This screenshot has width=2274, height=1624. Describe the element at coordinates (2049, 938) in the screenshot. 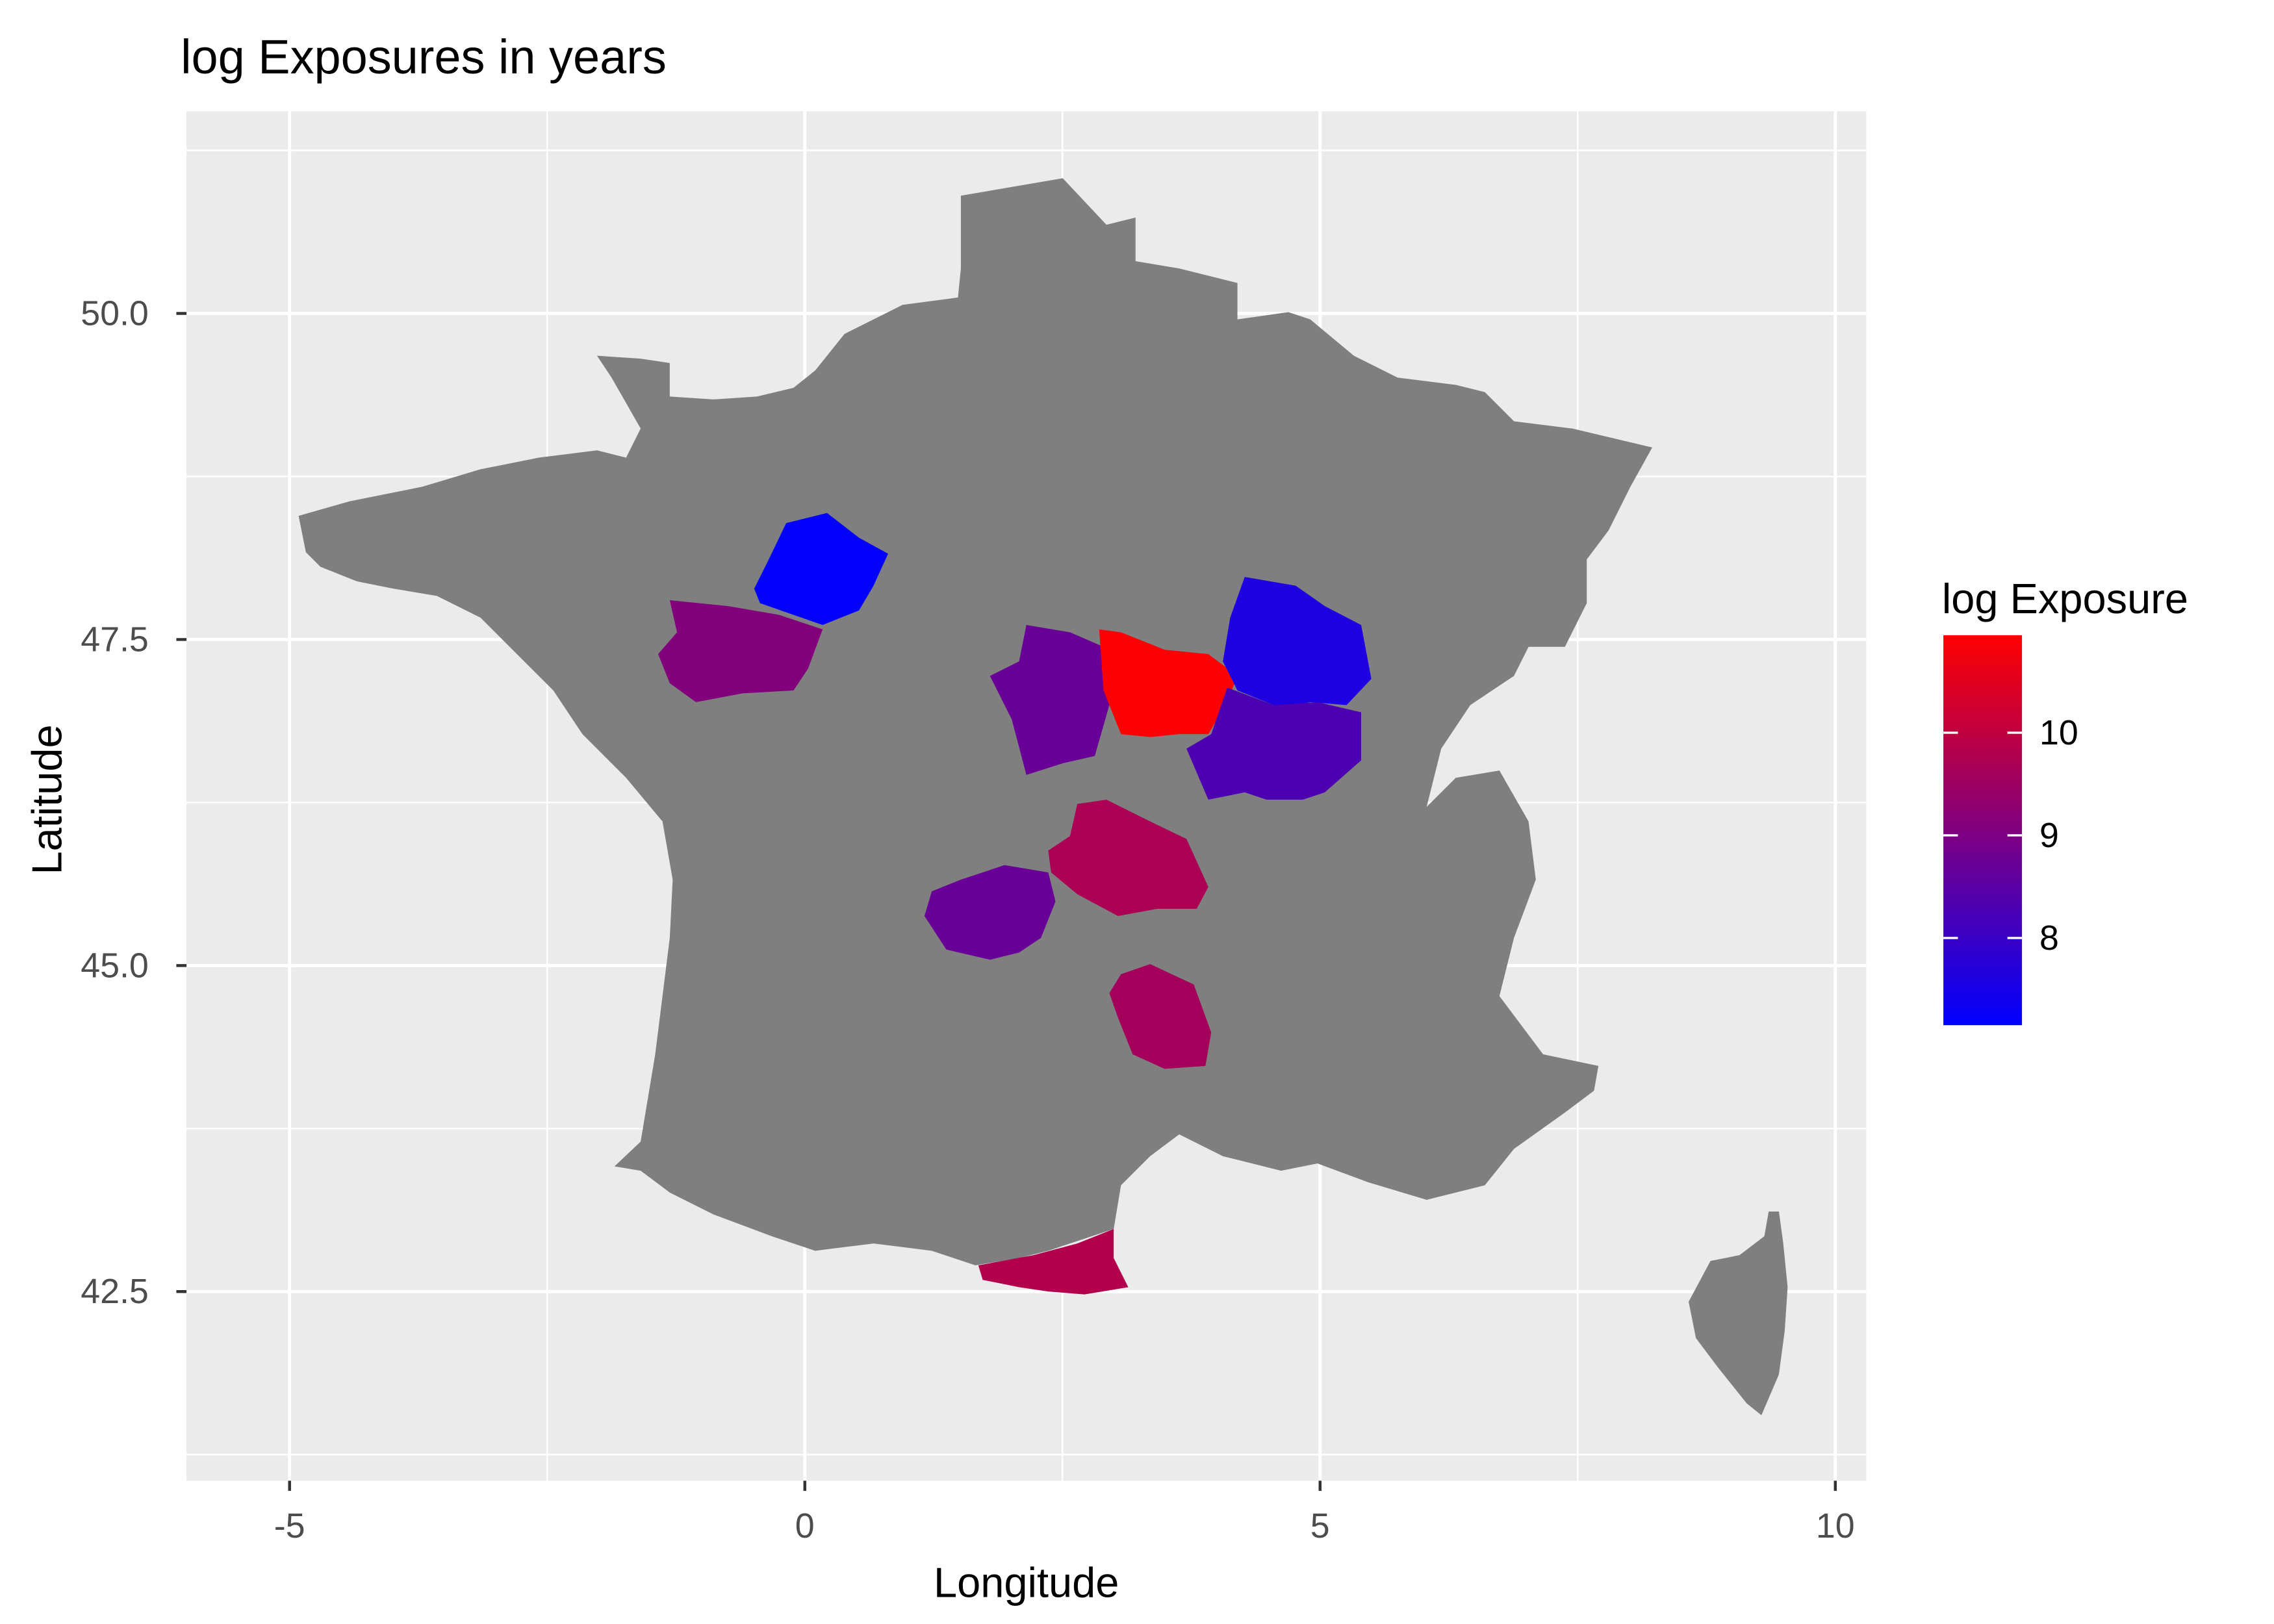

I see `legend-tick-label: 8` at that location.